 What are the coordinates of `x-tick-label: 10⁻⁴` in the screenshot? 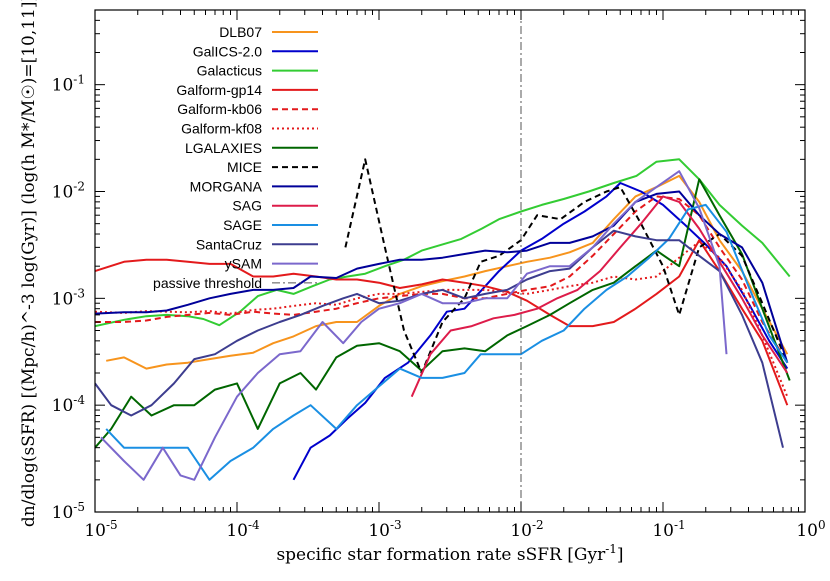 It's located at (243, 529).